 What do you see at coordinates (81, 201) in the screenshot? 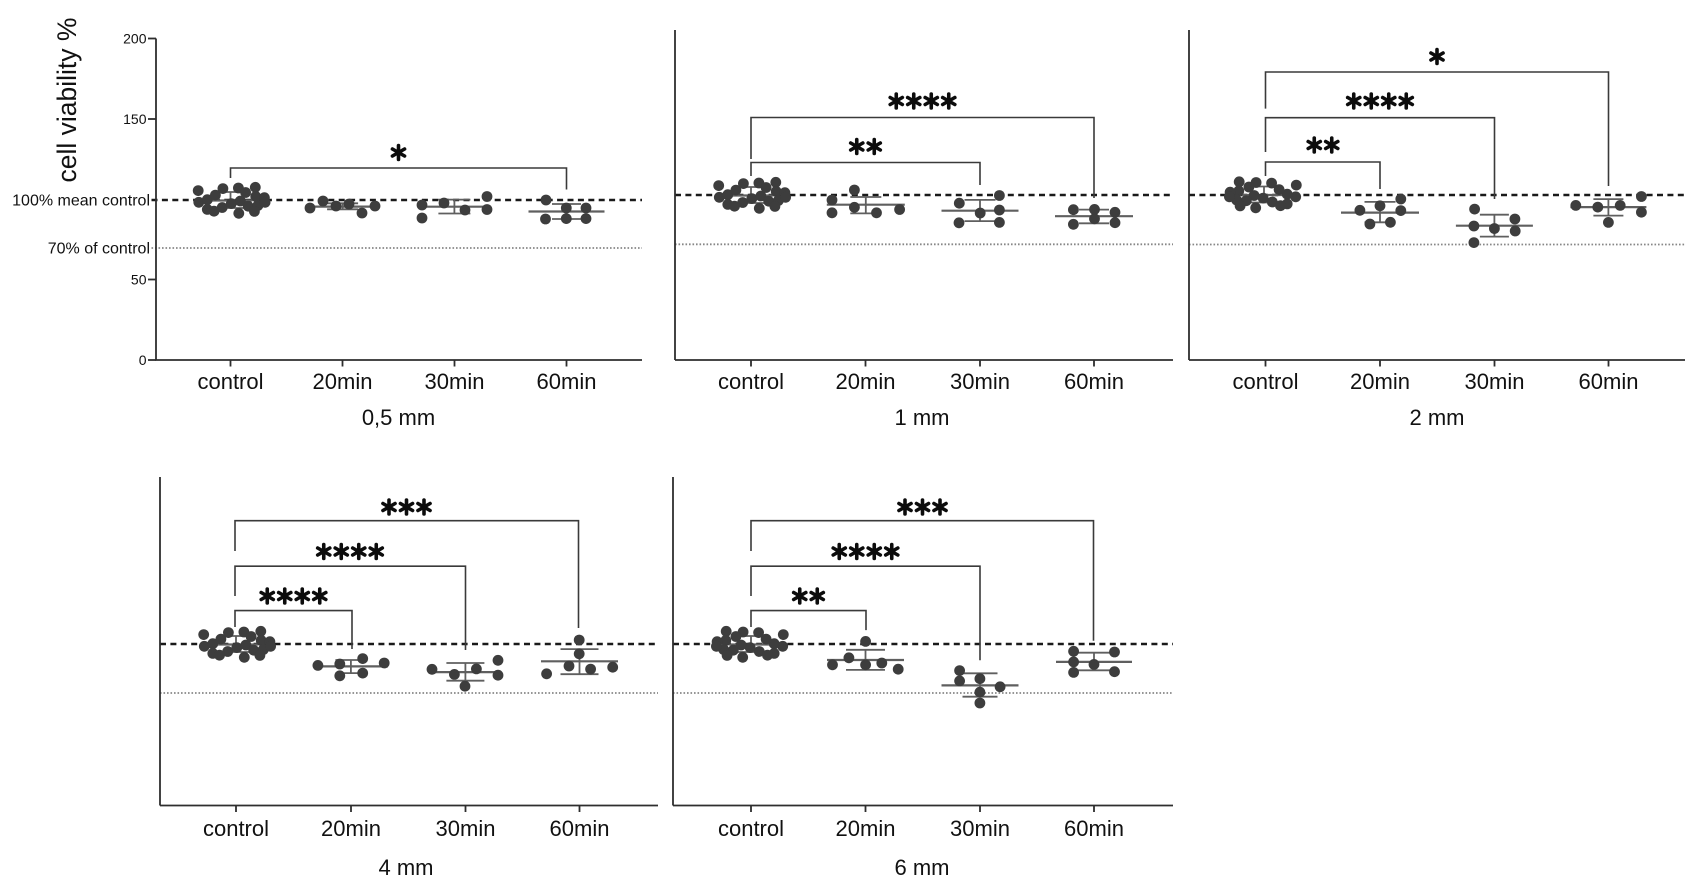
I see `svg-text: 100% mean control` at bounding box center [81, 201].